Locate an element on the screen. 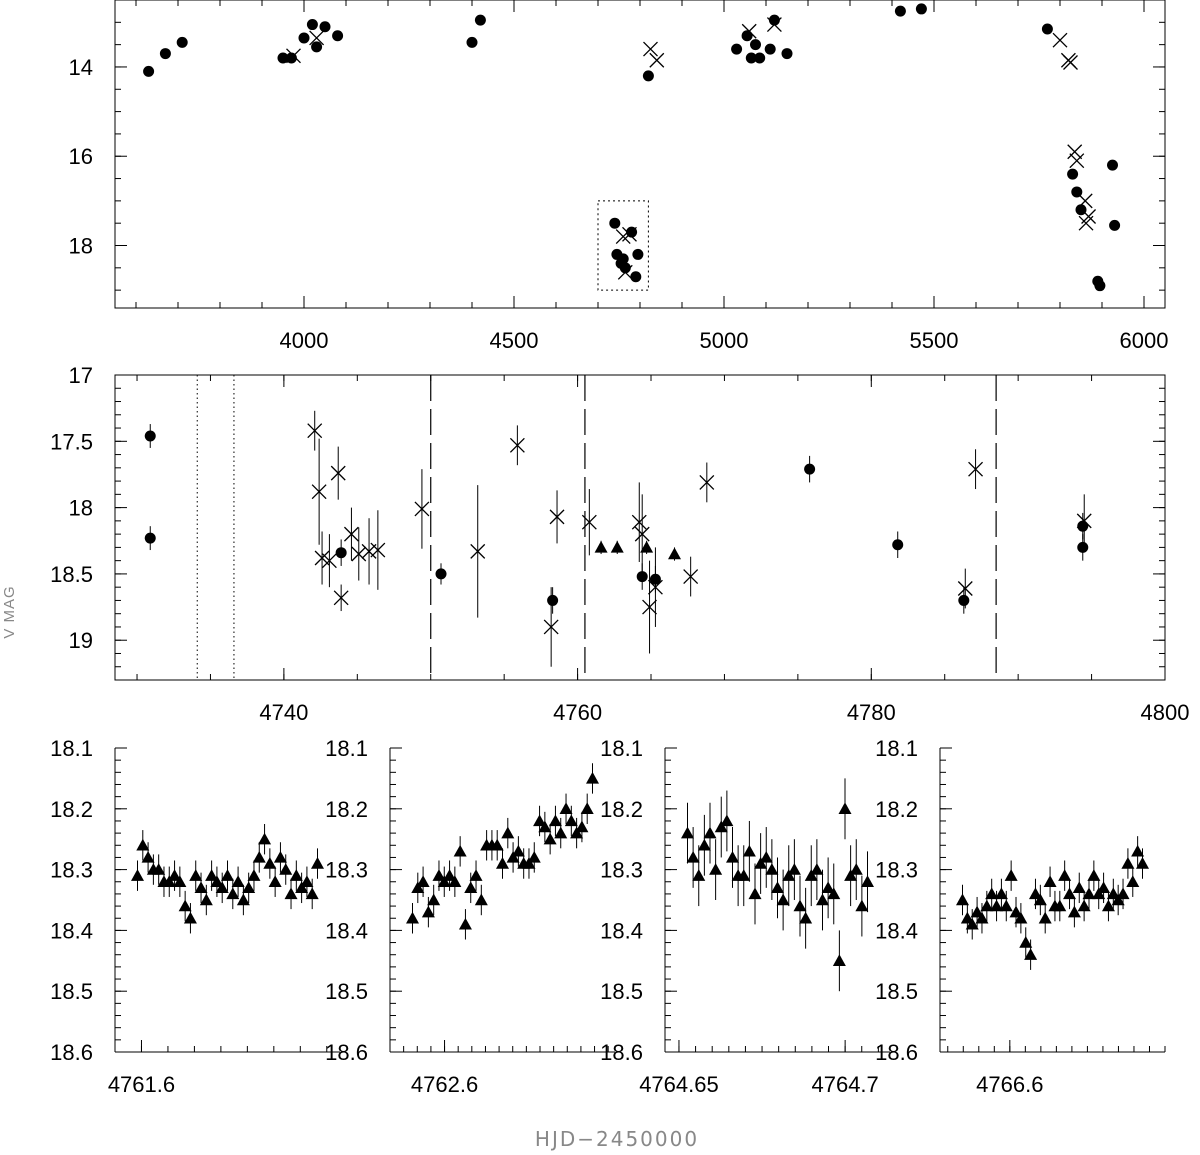 The image size is (1200, 1155). x-axis-label: HJD−2450000 is located at coordinates (617, 1139).